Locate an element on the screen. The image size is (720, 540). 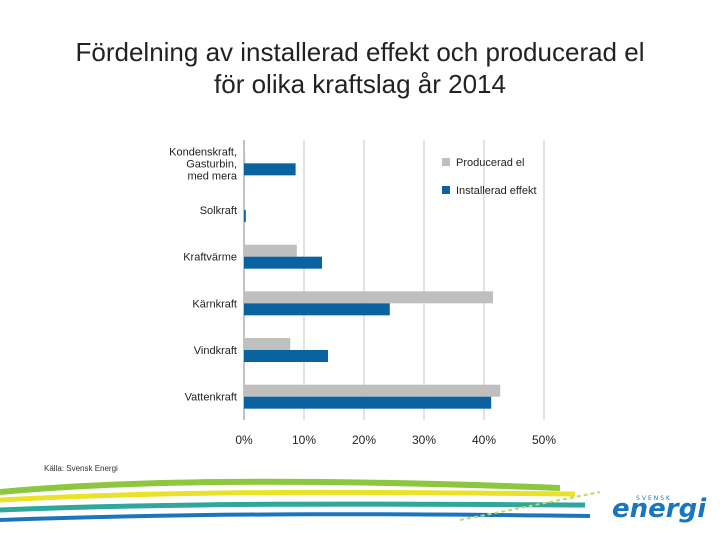
legend-label: Producerad el is located at coordinates (490, 163).